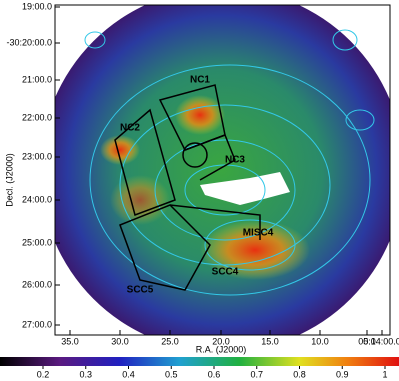 This screenshot has height=381, width=399. I want to click on x-tick-label: 15.0, so click(270, 341).